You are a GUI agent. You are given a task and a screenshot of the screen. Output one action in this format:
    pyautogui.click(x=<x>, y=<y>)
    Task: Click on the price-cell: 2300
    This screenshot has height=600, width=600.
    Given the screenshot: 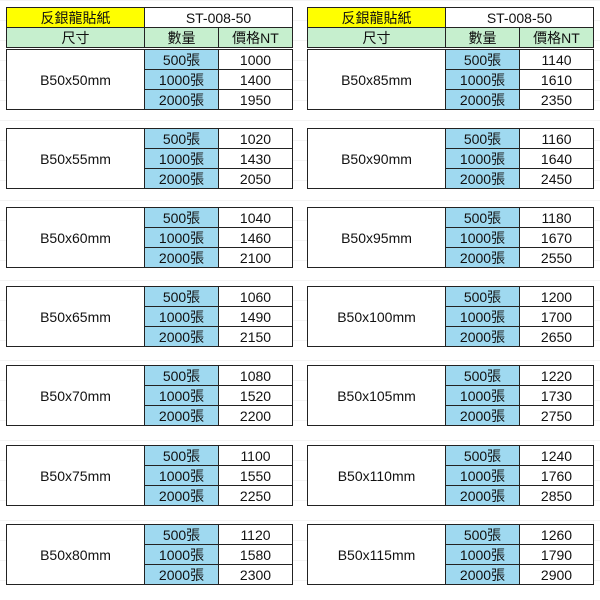 What is the action you would take?
    pyautogui.click(x=255, y=574)
    